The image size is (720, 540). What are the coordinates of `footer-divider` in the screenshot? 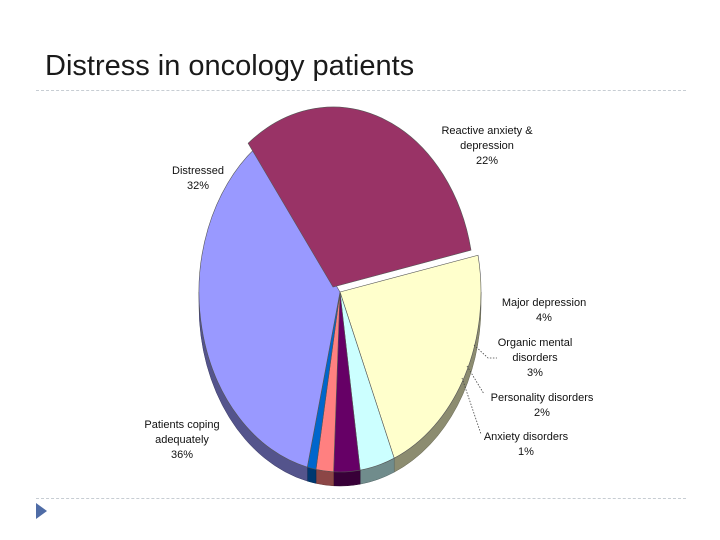 It's located at (361, 498).